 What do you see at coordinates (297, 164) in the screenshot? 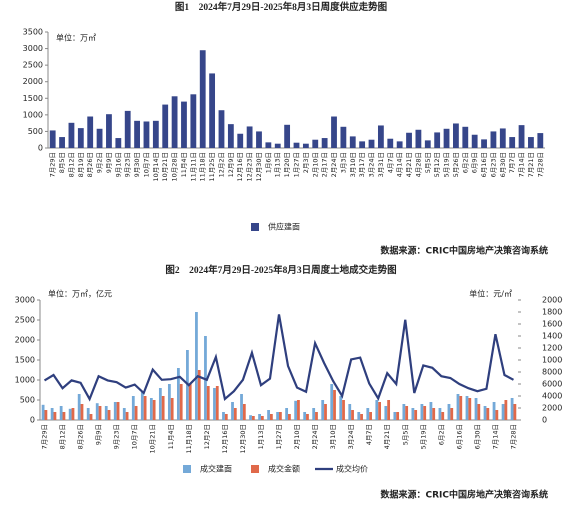
I see `x-tick-label: 1月27日` at bounding box center [297, 164].